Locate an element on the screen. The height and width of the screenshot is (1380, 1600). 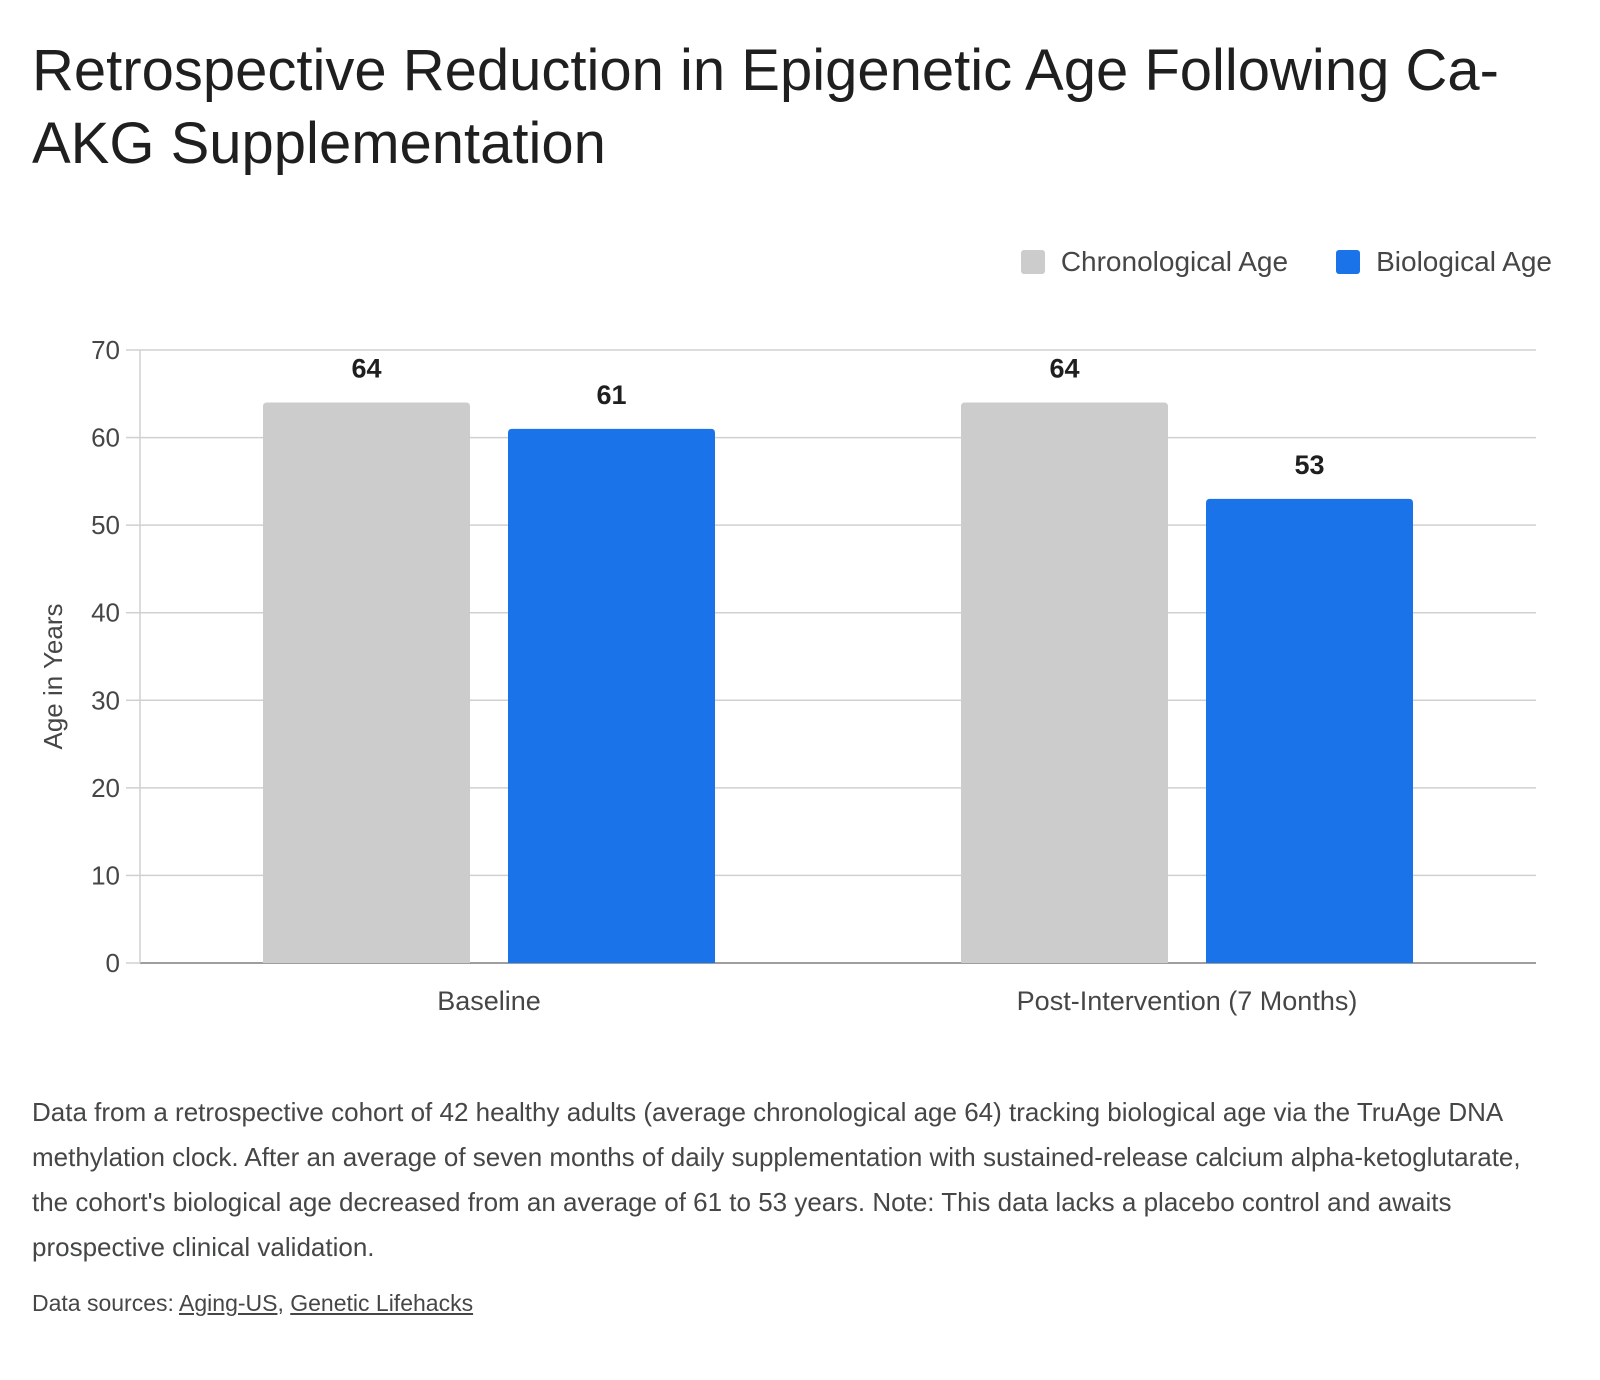
y-axis-ticks: 0 10 20 30 40 50 60 70 is located at coordinates (105, 656).